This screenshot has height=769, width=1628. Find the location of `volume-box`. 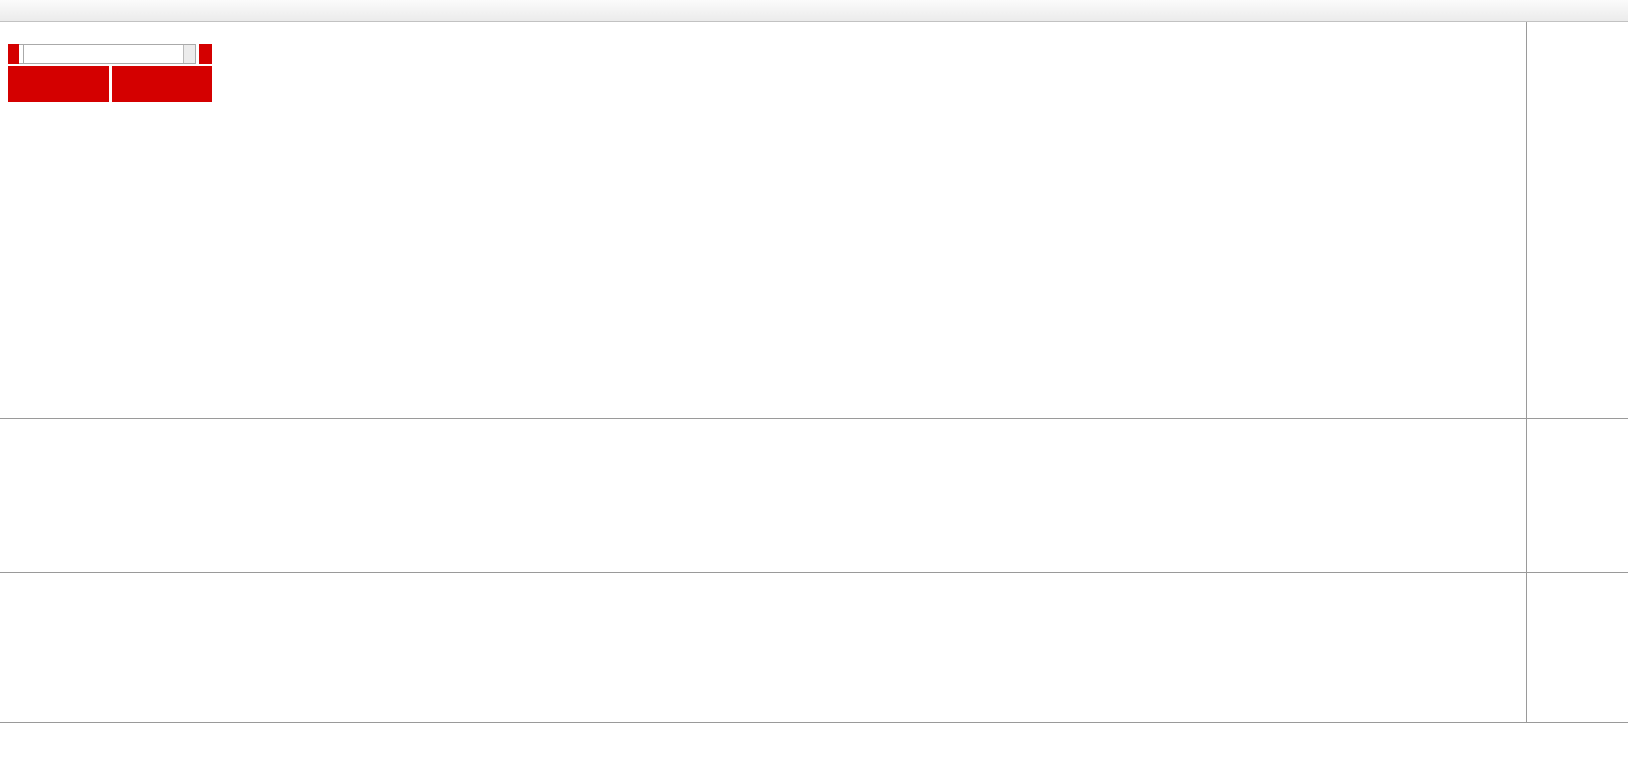

volume-box is located at coordinates (109, 54).